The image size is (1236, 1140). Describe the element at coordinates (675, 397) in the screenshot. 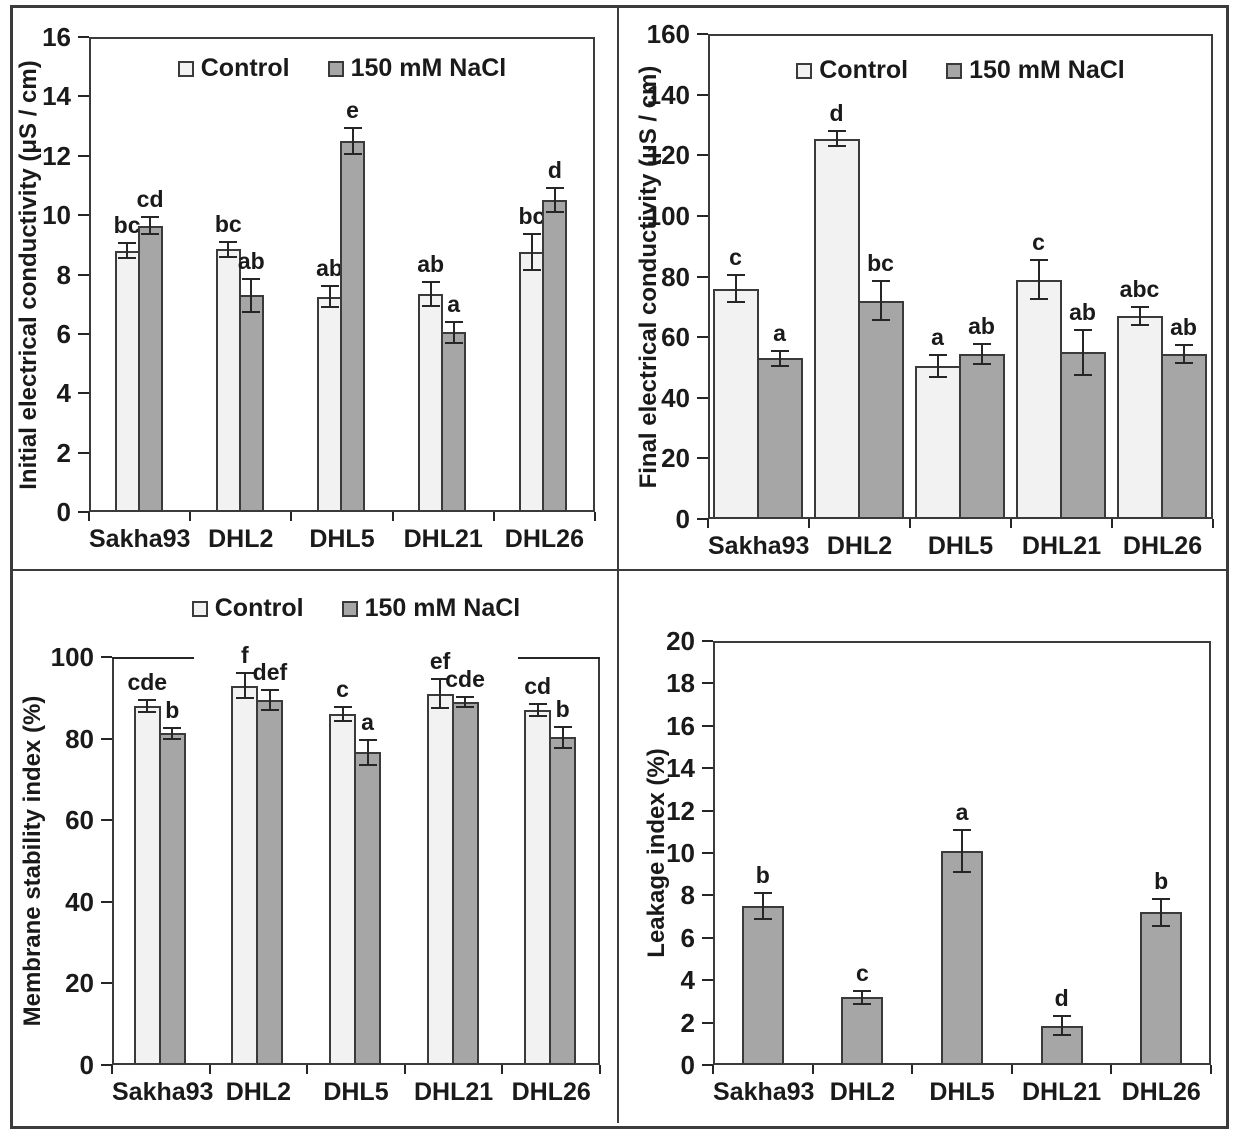

I see `y-tick-label: 40` at that location.